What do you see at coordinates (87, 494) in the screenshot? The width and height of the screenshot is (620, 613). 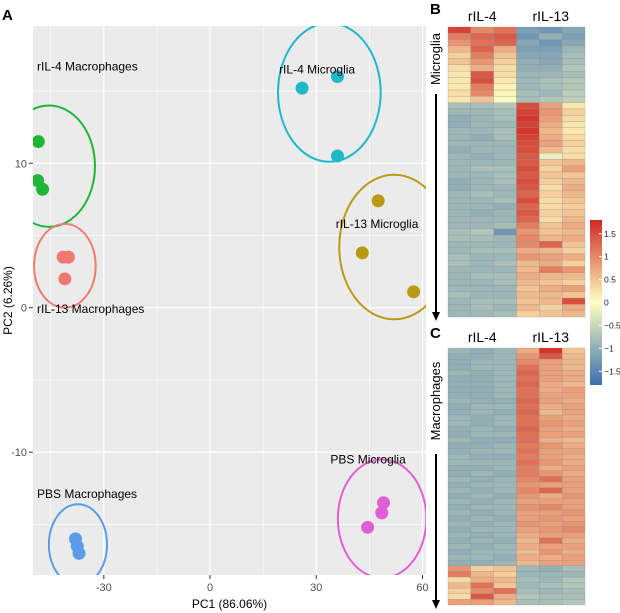 I see `group-label-2: PBS Macrophages` at bounding box center [87, 494].